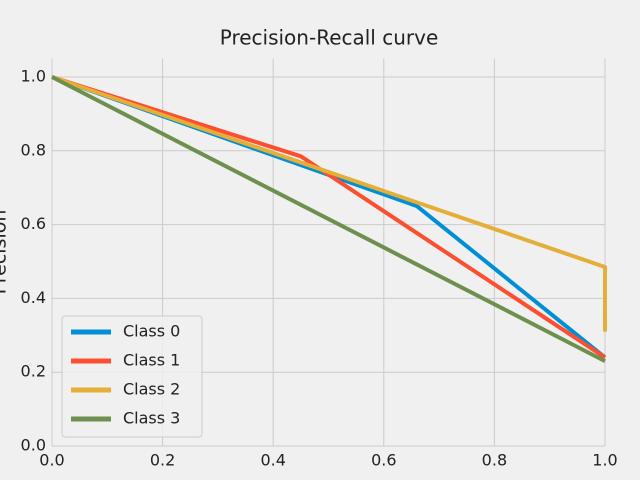 The image size is (640, 480). What do you see at coordinates (33, 223) in the screenshot?
I see `y-tick-label: 0.6` at bounding box center [33, 223].